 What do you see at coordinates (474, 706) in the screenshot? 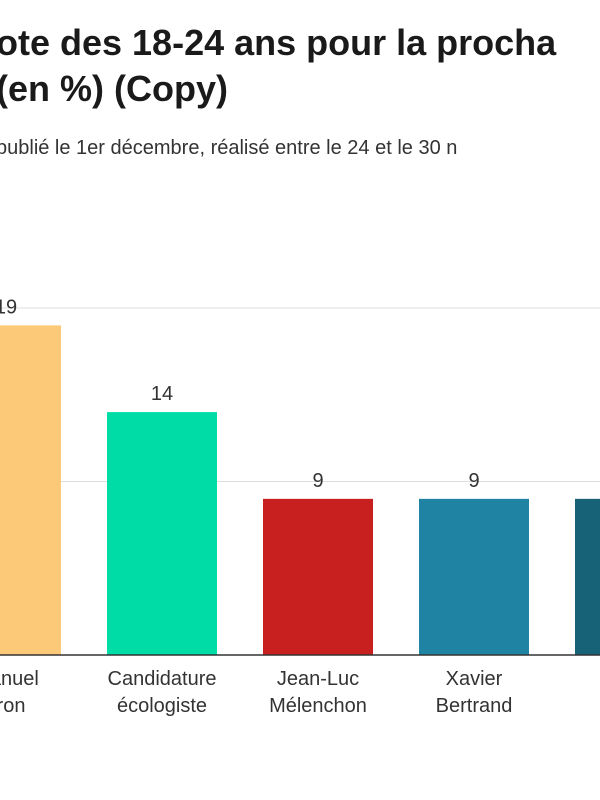
I see `category-label-3-line-2: Bertrand` at bounding box center [474, 706].